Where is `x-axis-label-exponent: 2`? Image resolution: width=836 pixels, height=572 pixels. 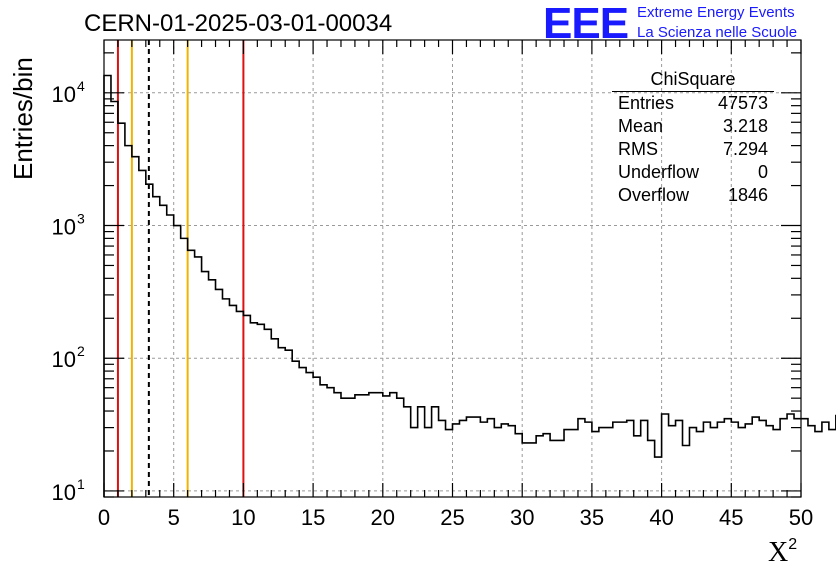 x-axis-label-exponent: 2 is located at coordinates (793, 544).